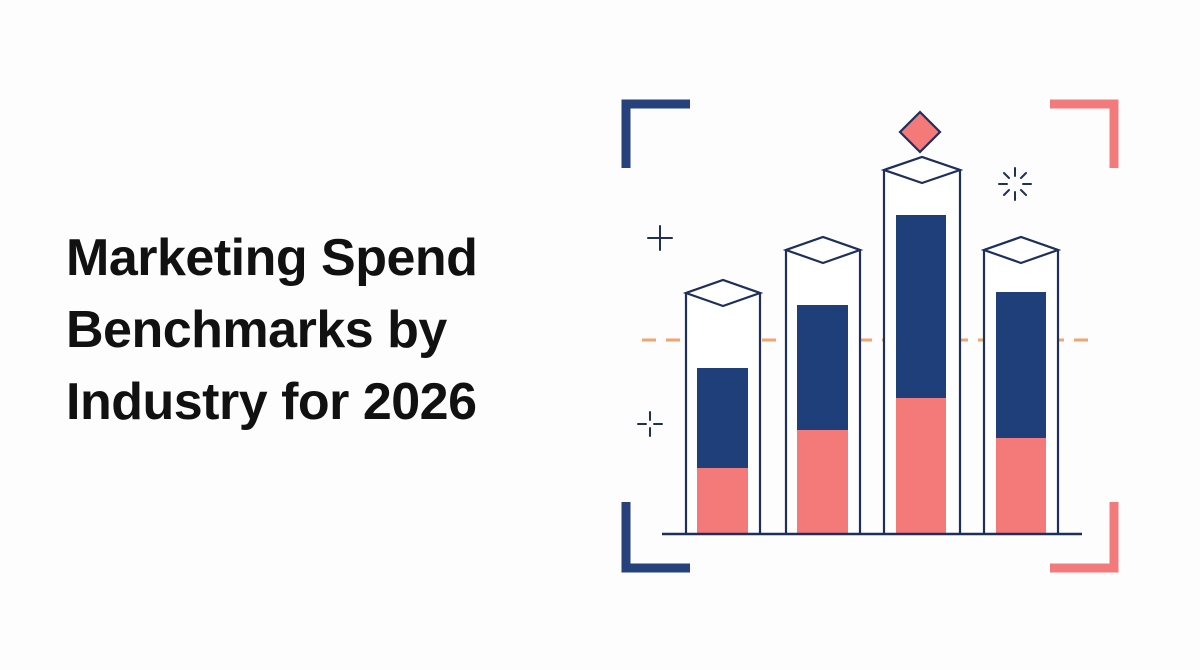 This screenshot has height=670, width=1200. What do you see at coordinates (920, 132) in the screenshot?
I see `diamond` at bounding box center [920, 132].